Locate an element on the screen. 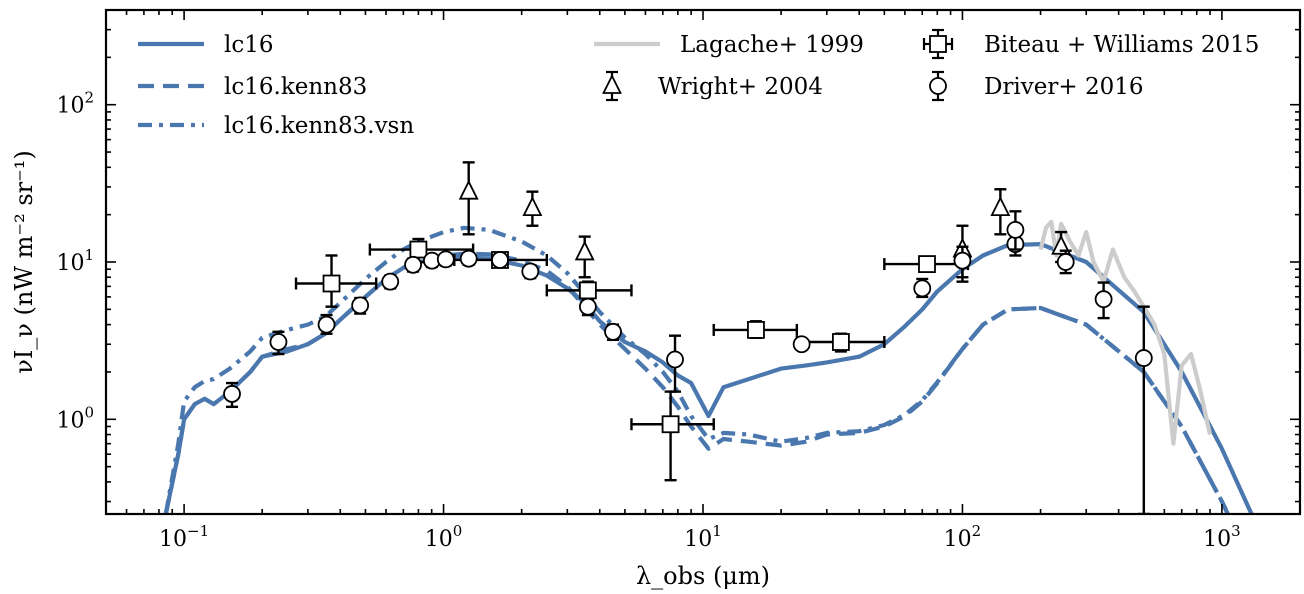  legend-item: lc16.kenn83 is located at coordinates (252, 87).